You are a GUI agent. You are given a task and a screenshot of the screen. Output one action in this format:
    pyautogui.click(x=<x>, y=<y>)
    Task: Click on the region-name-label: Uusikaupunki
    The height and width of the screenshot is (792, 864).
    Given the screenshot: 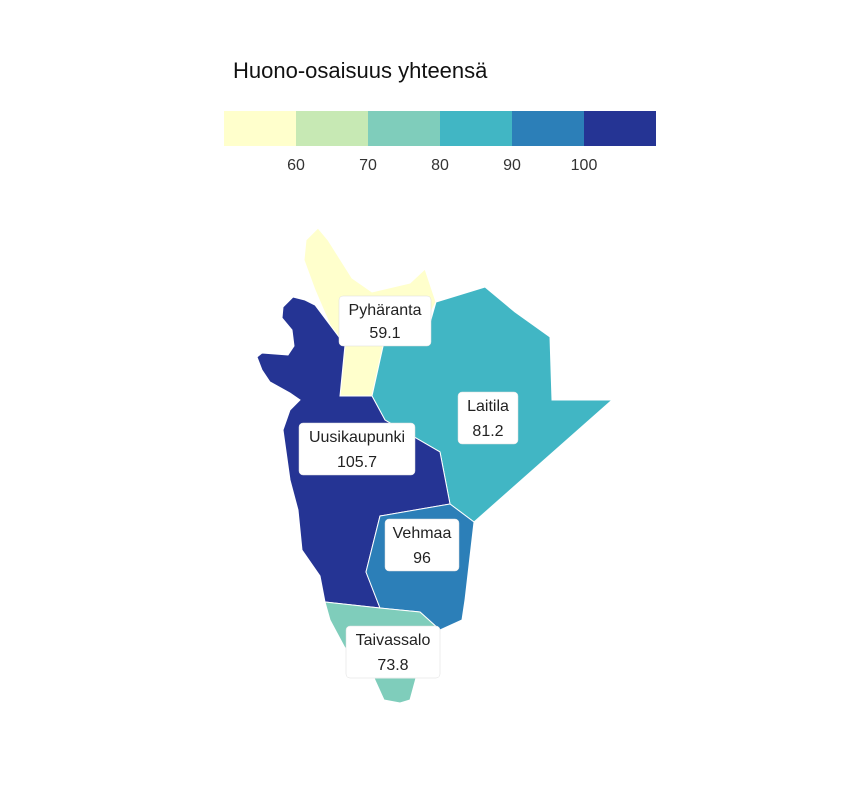 What is the action you would take?
    pyautogui.click(x=357, y=437)
    